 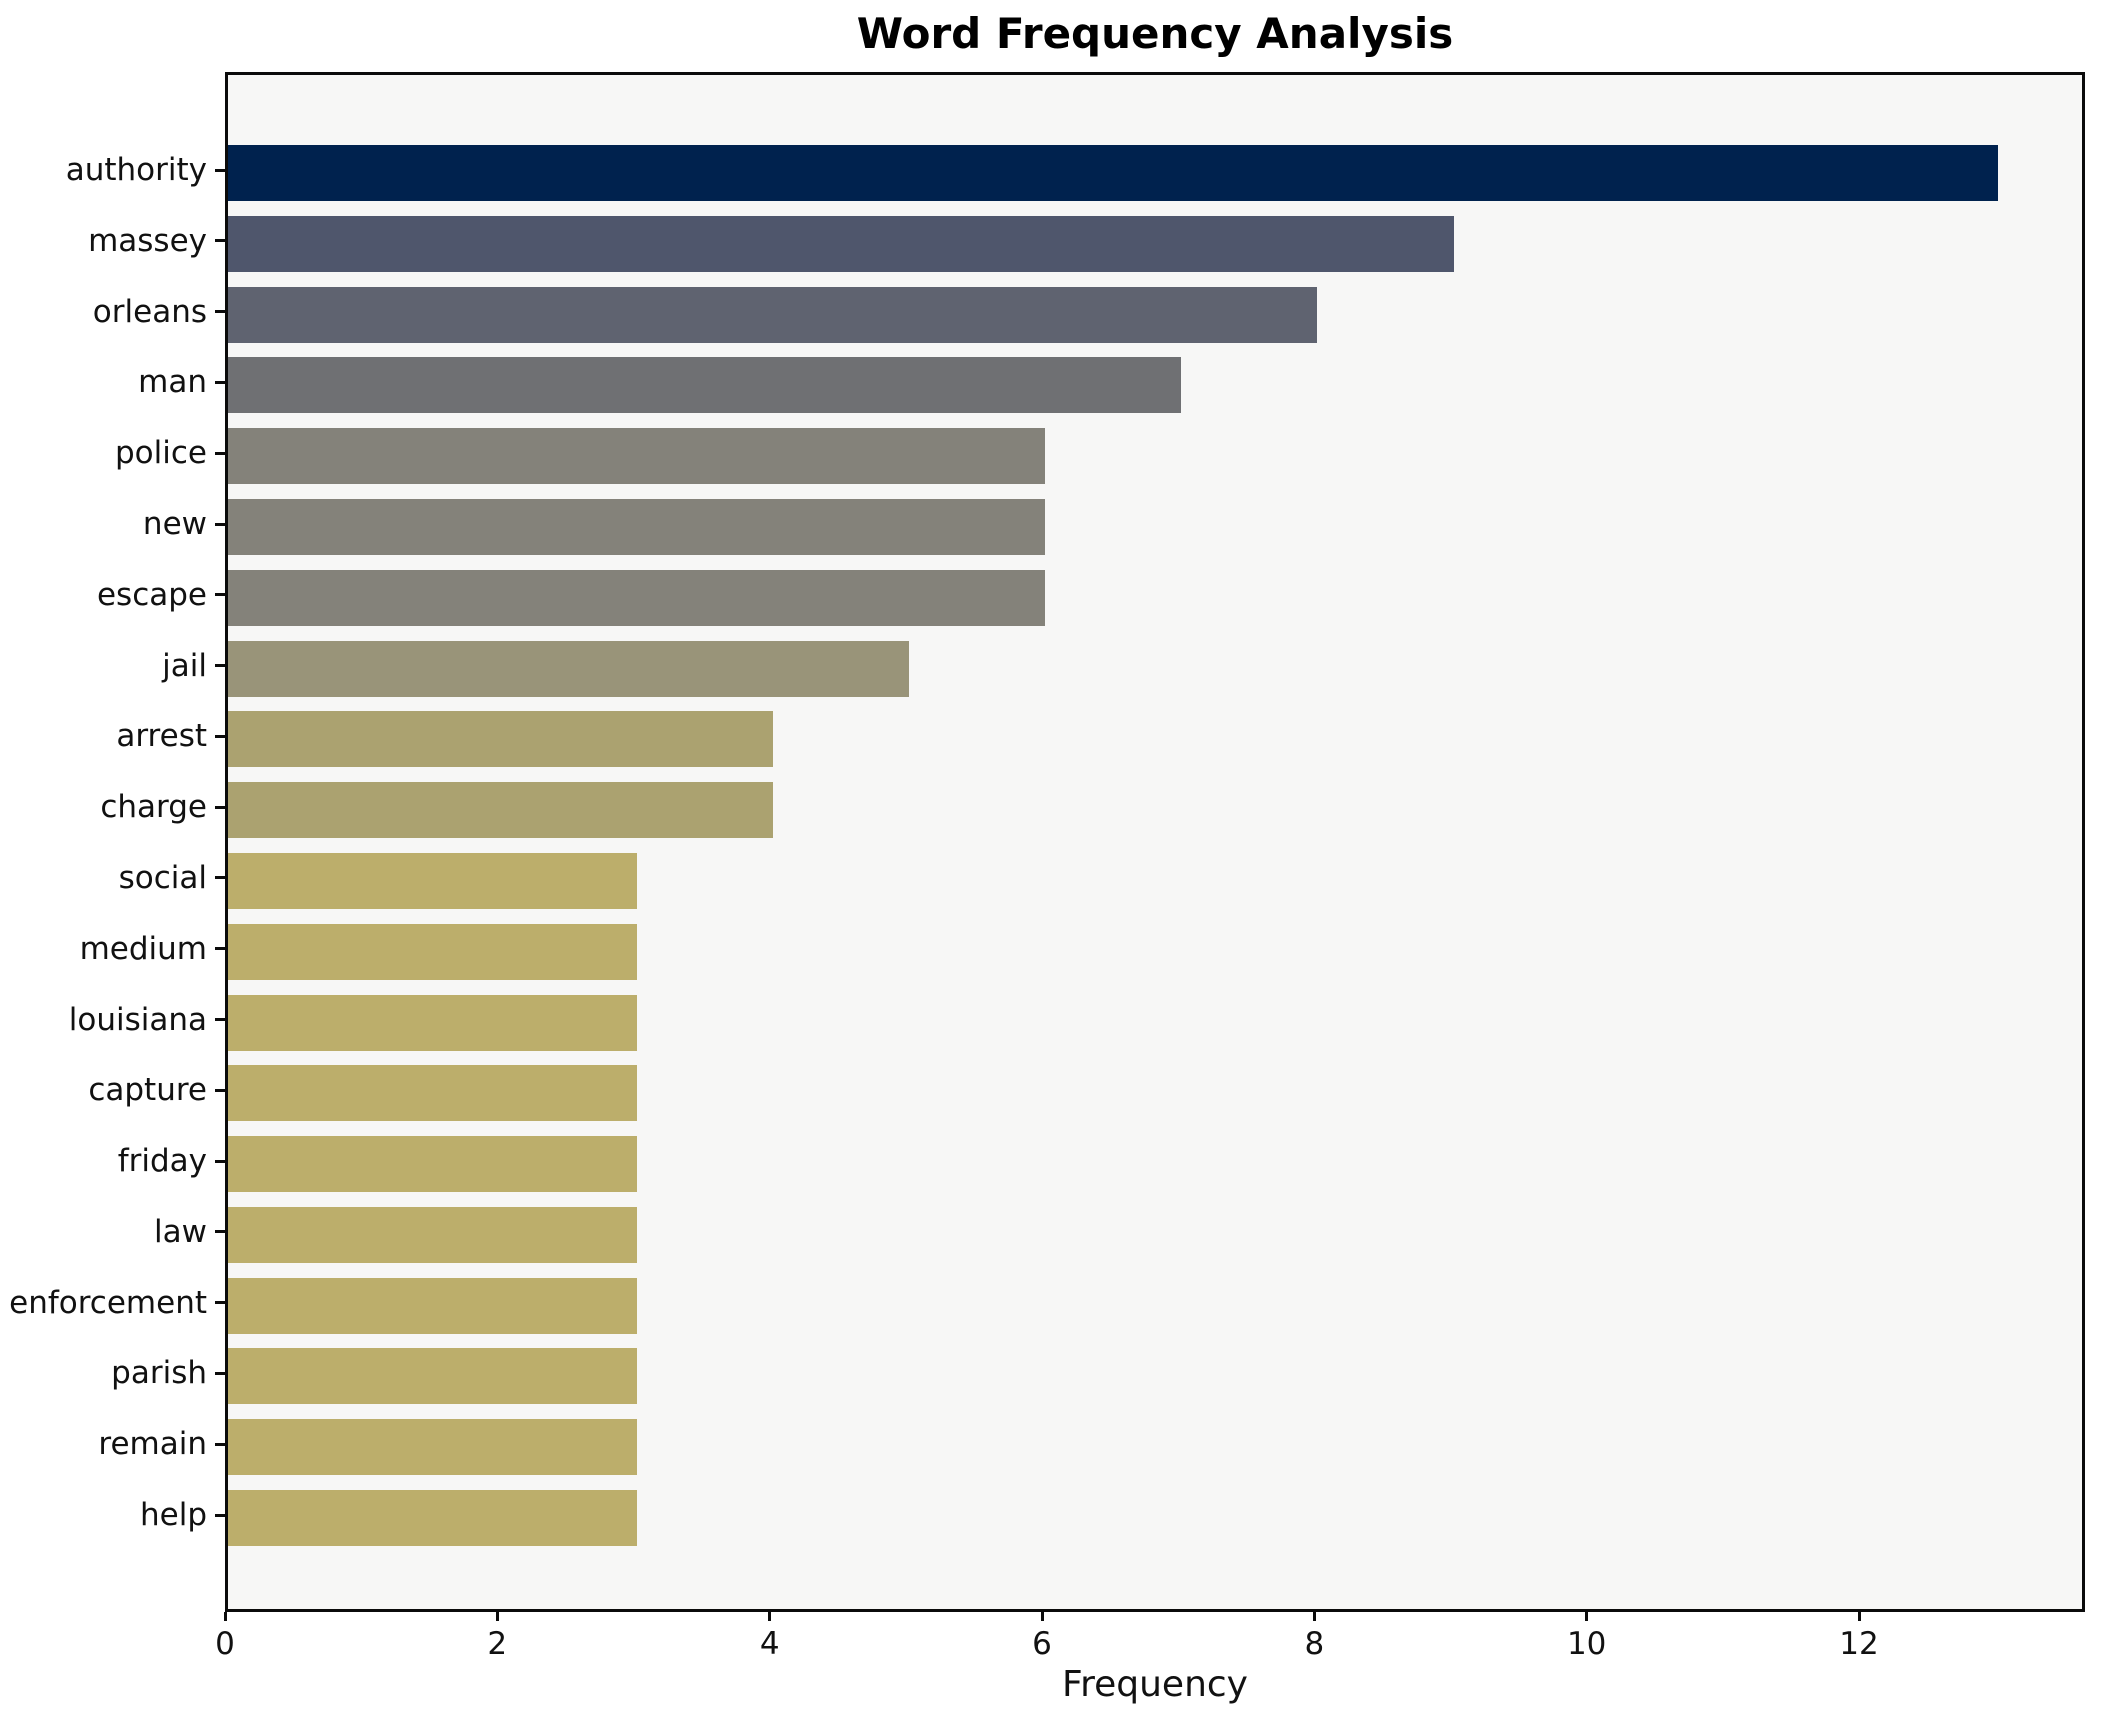 What do you see at coordinates (1586, 1644) in the screenshot?
I see `x-tick-label: 10` at bounding box center [1586, 1644].